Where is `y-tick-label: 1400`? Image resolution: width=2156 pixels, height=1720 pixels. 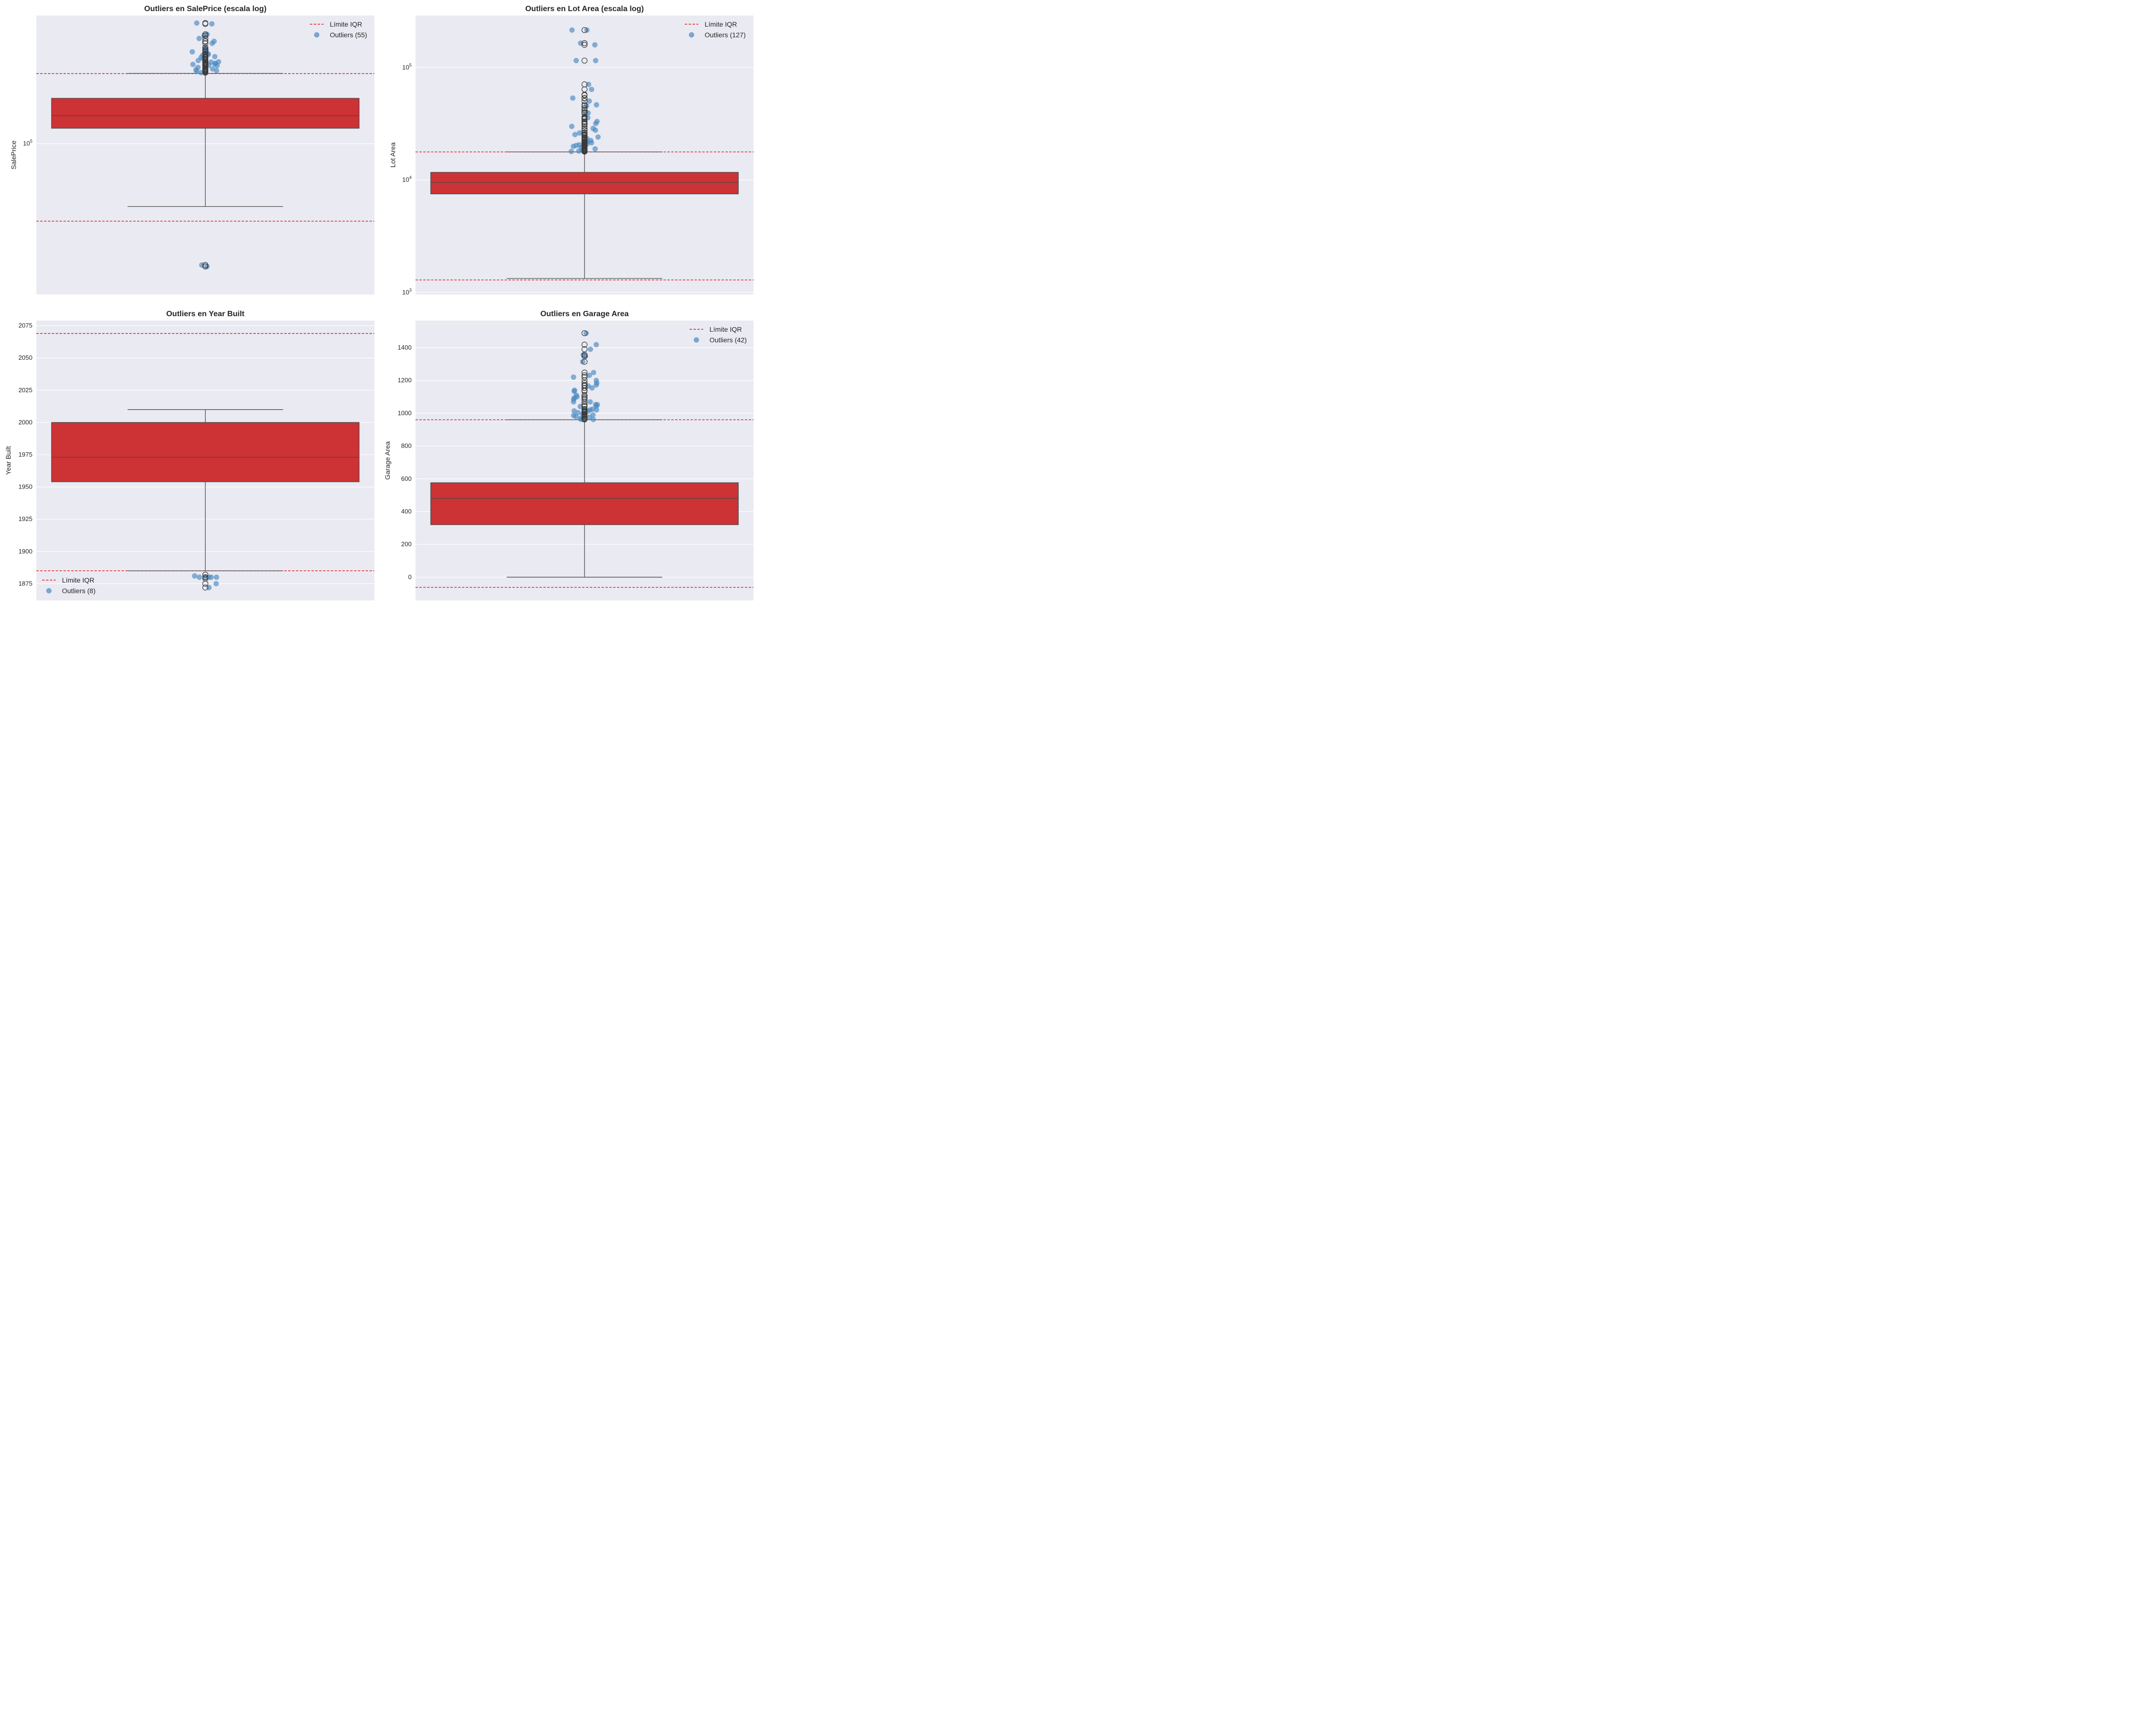
y-tick-label: 1400 is located at coordinates (405, 347).